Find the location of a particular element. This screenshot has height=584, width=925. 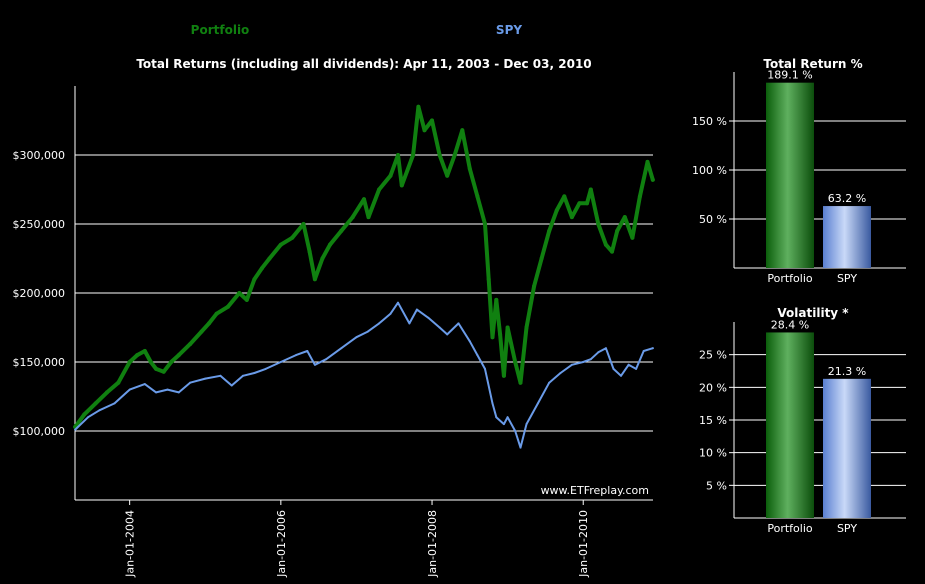

total-return-category-spy: SPY is located at coordinates (847, 278).